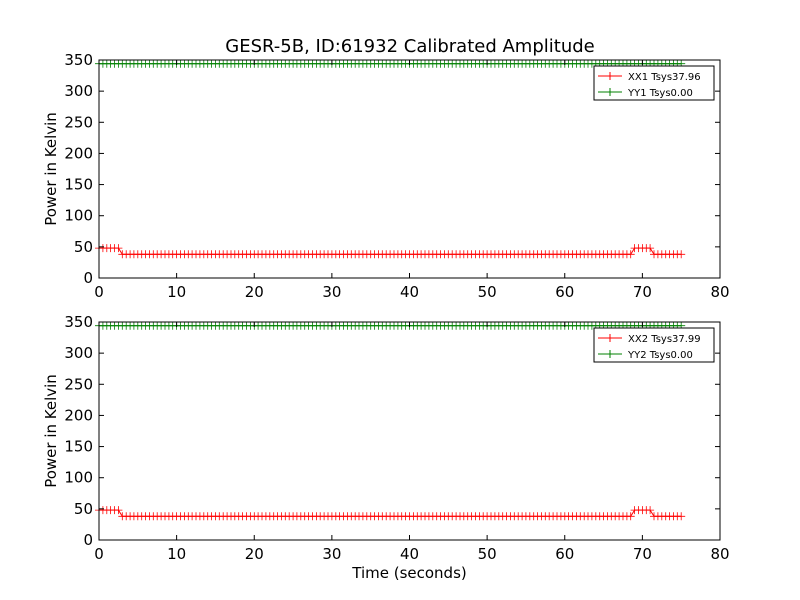  Describe the element at coordinates (664, 77) in the screenshot. I see `legend-entry-1: XX1 Tsys37.96` at that location.